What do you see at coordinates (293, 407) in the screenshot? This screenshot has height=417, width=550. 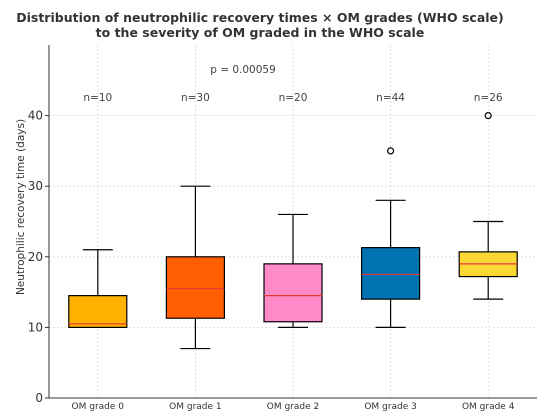 I see `x-tick-label: OM grade 2` at bounding box center [293, 407].